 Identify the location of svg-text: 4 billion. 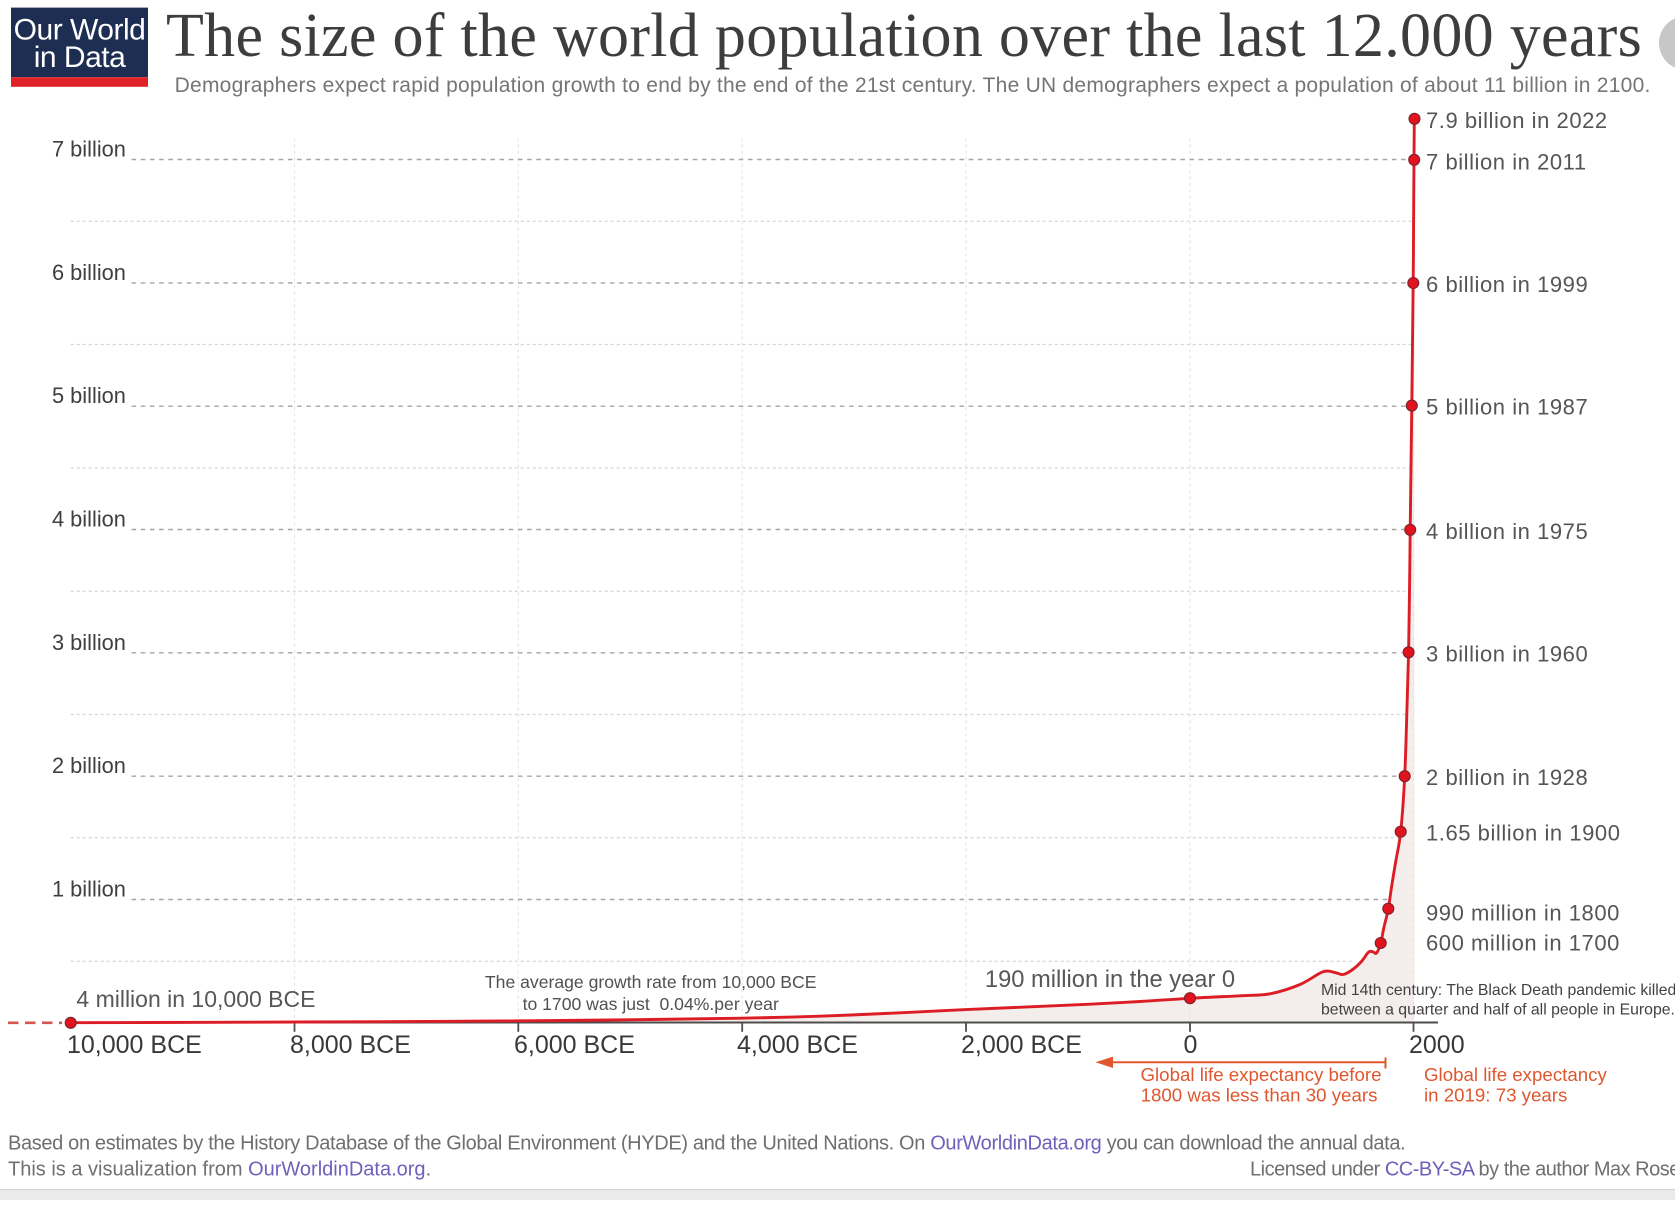
(89, 519).